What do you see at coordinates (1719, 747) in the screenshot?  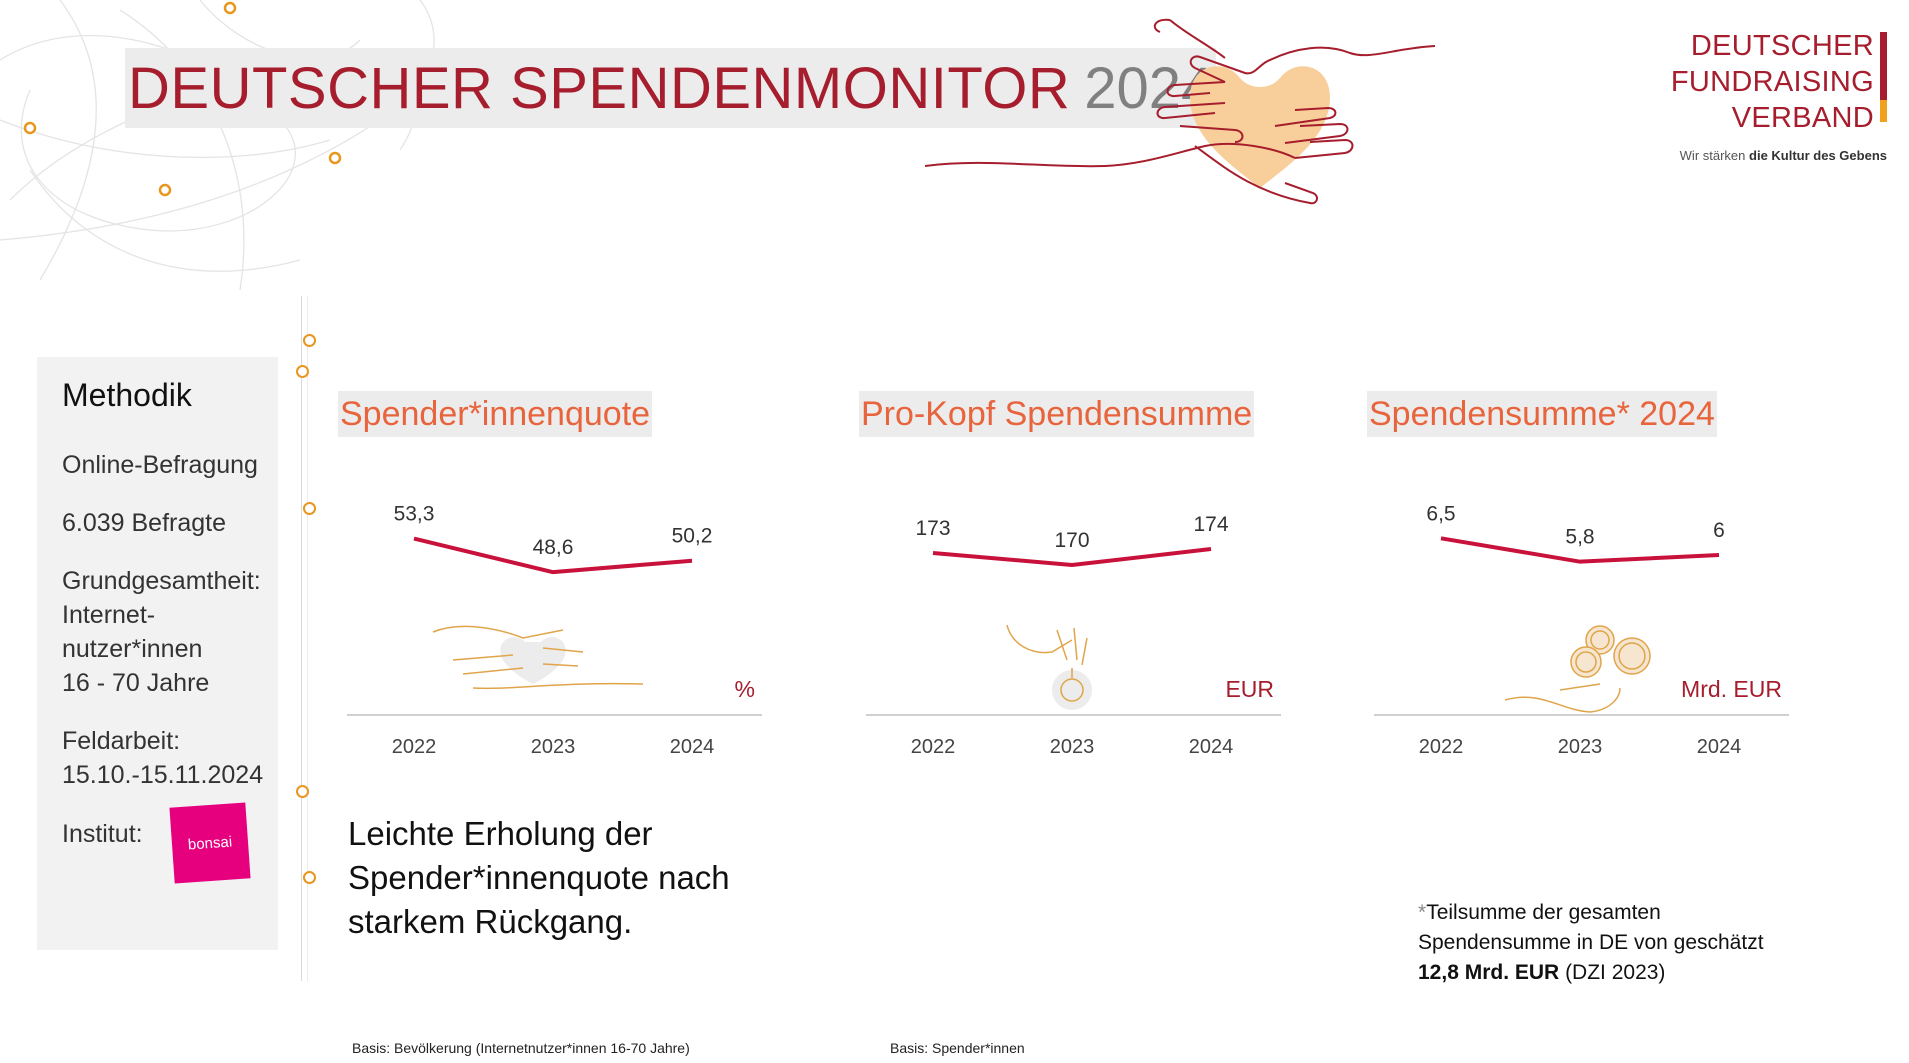 I see `tick-label-spendensumme: 2024` at bounding box center [1719, 747].